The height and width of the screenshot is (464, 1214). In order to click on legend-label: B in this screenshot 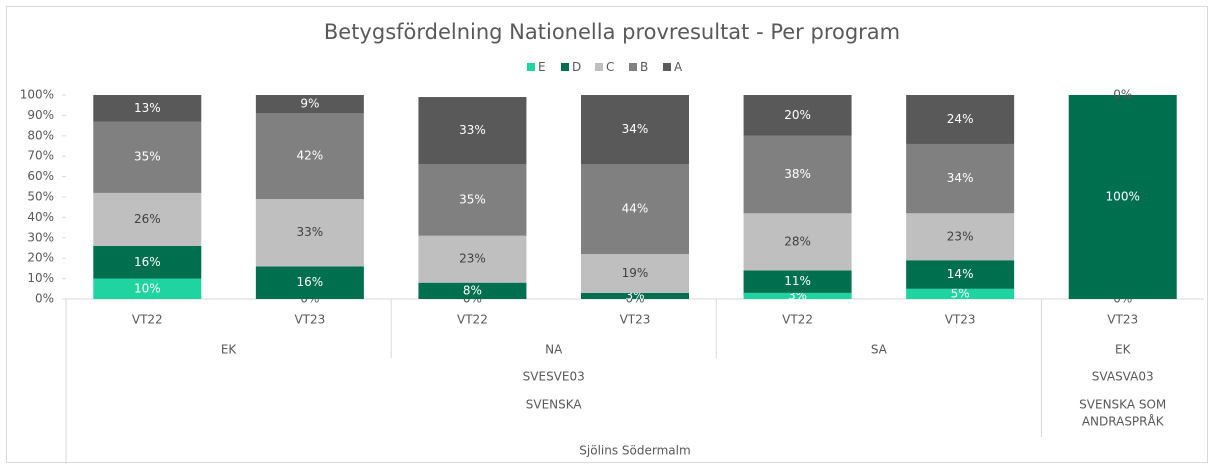, I will do `click(644, 67)`.